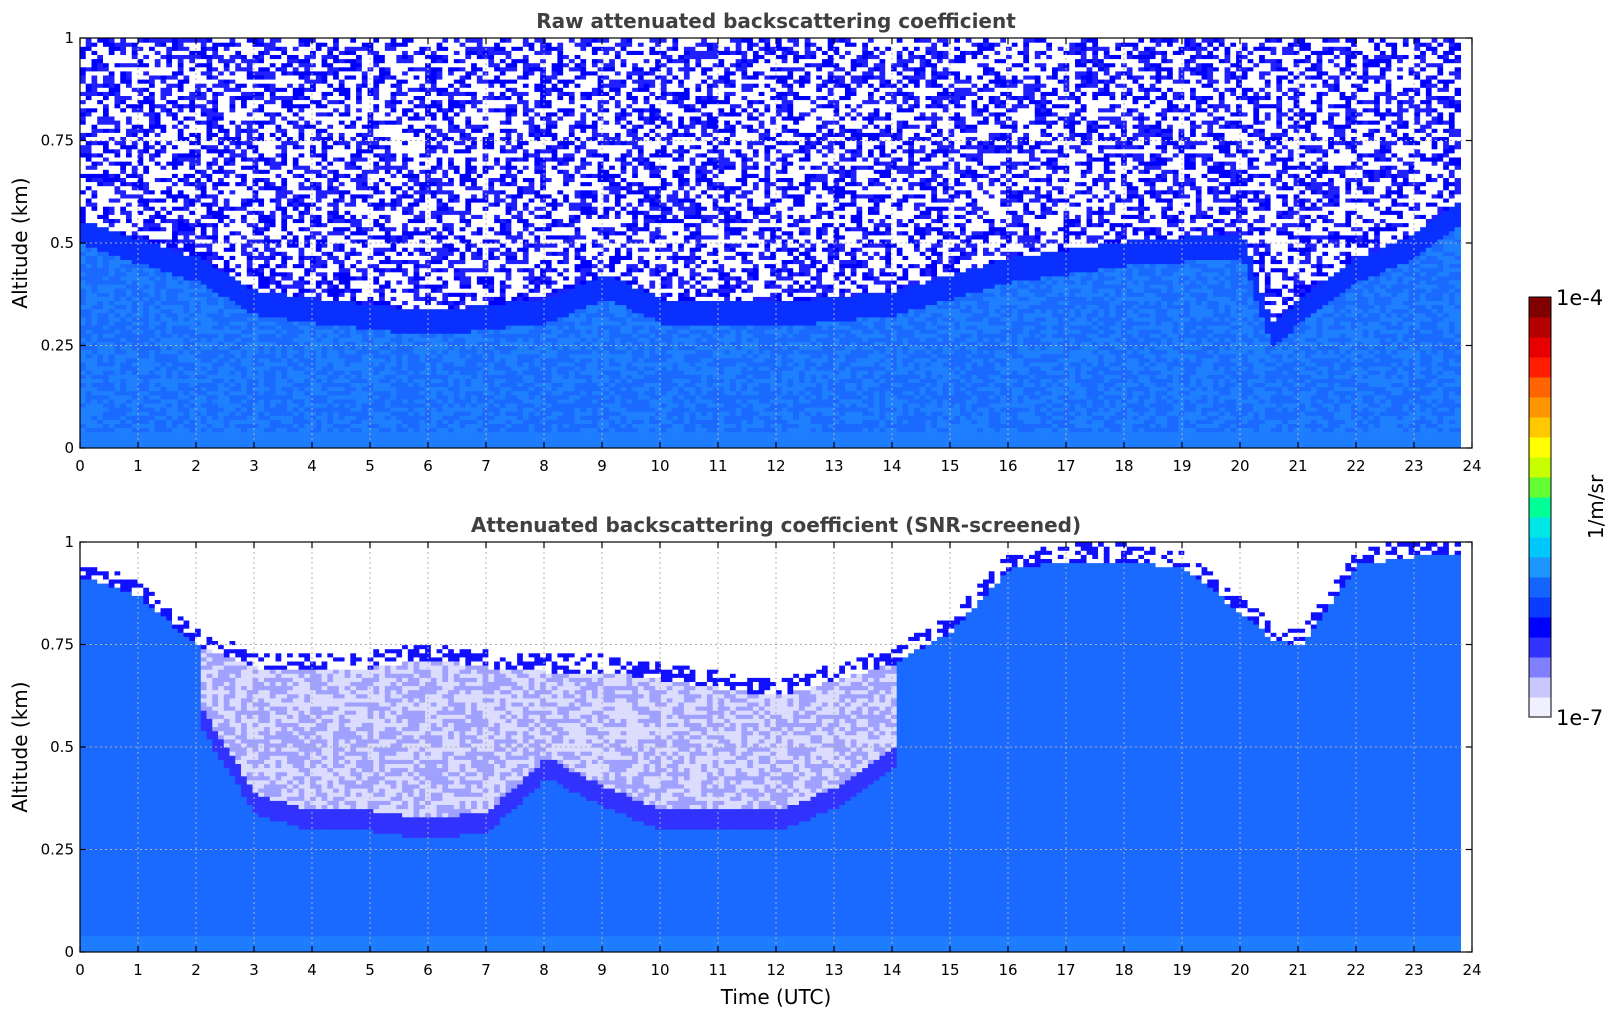 The image size is (1621, 1020). I want to click on raw-panel-y-label: Altitude (km), so click(20, 242).